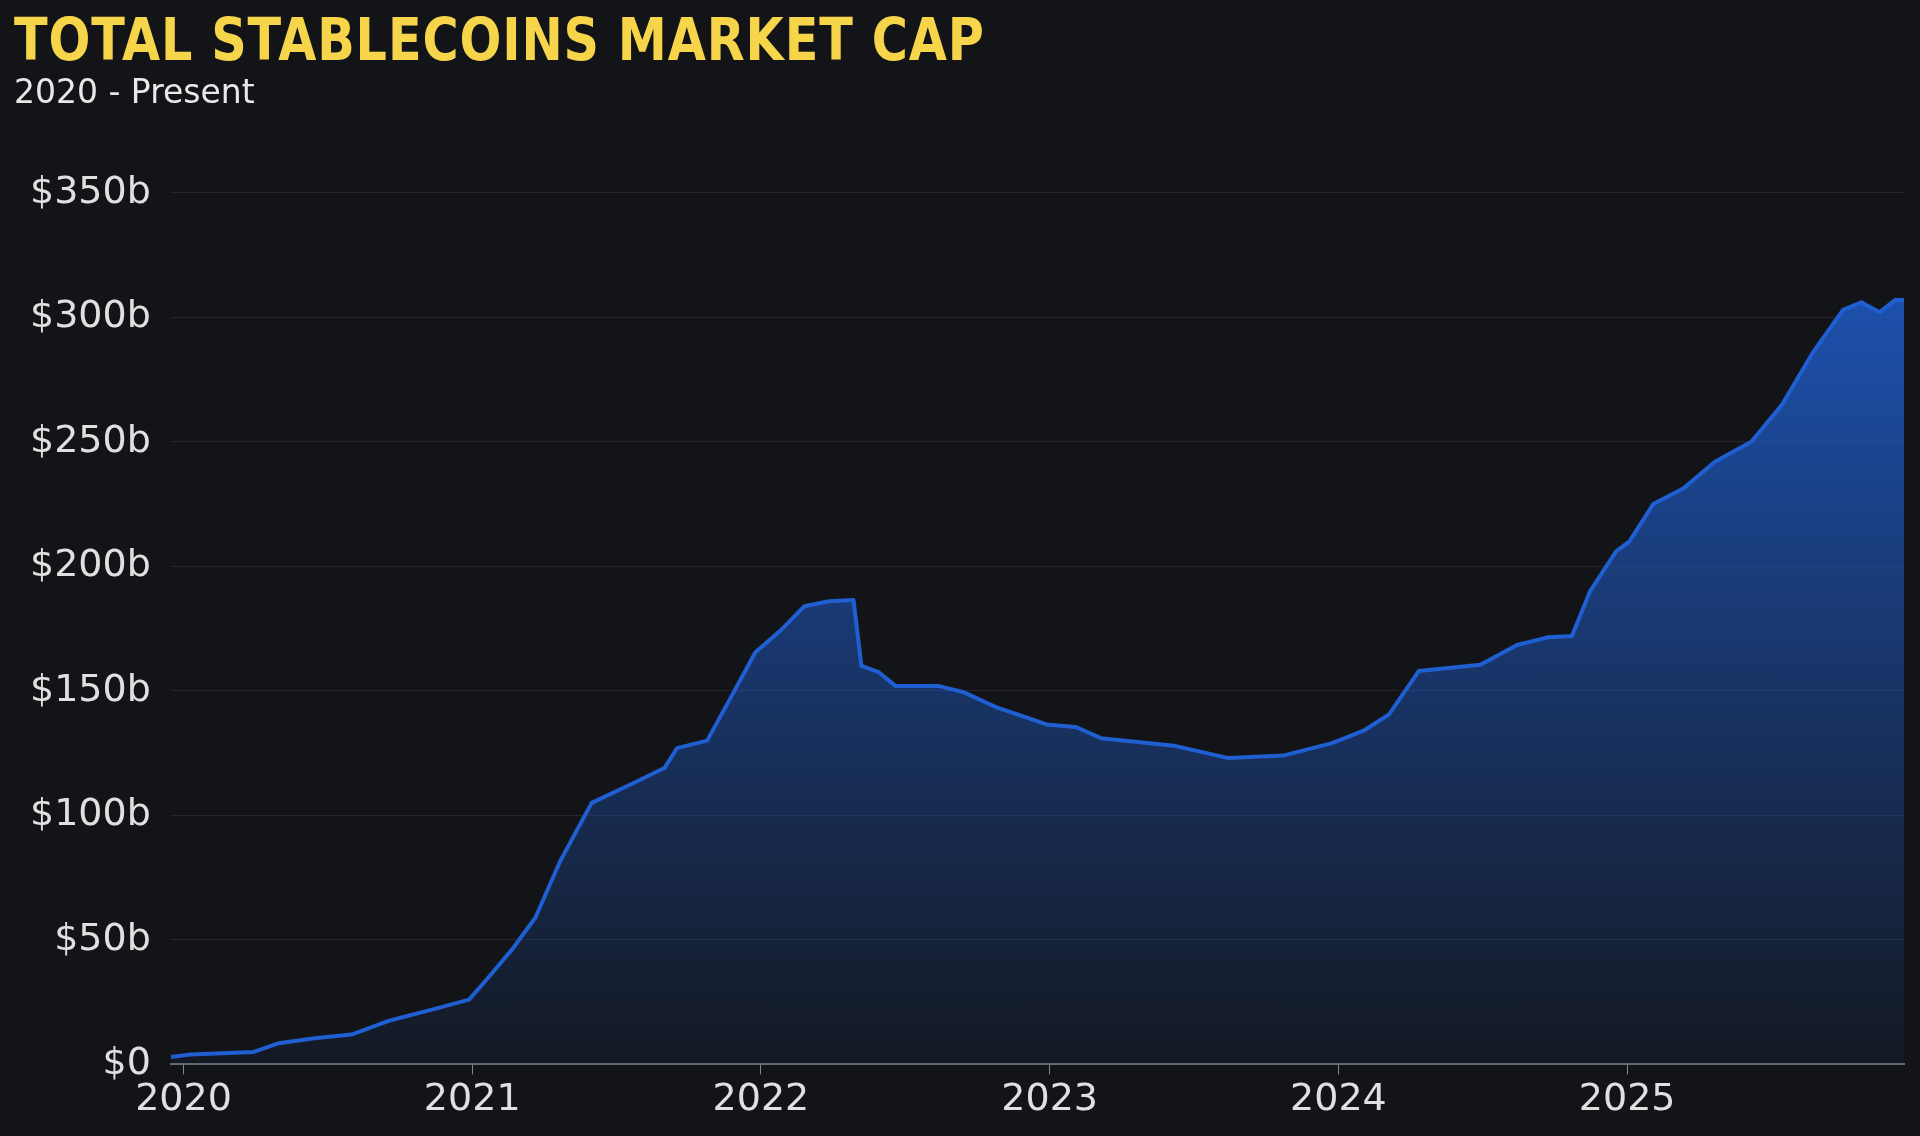  Describe the element at coordinates (90, 314) in the screenshot. I see `y-tick-label: $300b` at that location.